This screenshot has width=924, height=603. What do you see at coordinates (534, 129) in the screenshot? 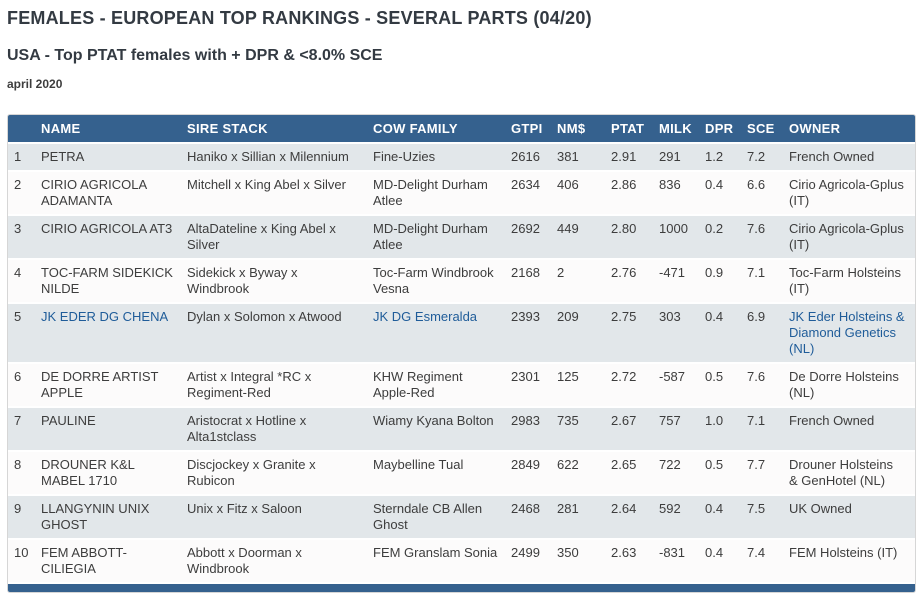
I see `column-header-gtpi: GTPI` at bounding box center [534, 129].